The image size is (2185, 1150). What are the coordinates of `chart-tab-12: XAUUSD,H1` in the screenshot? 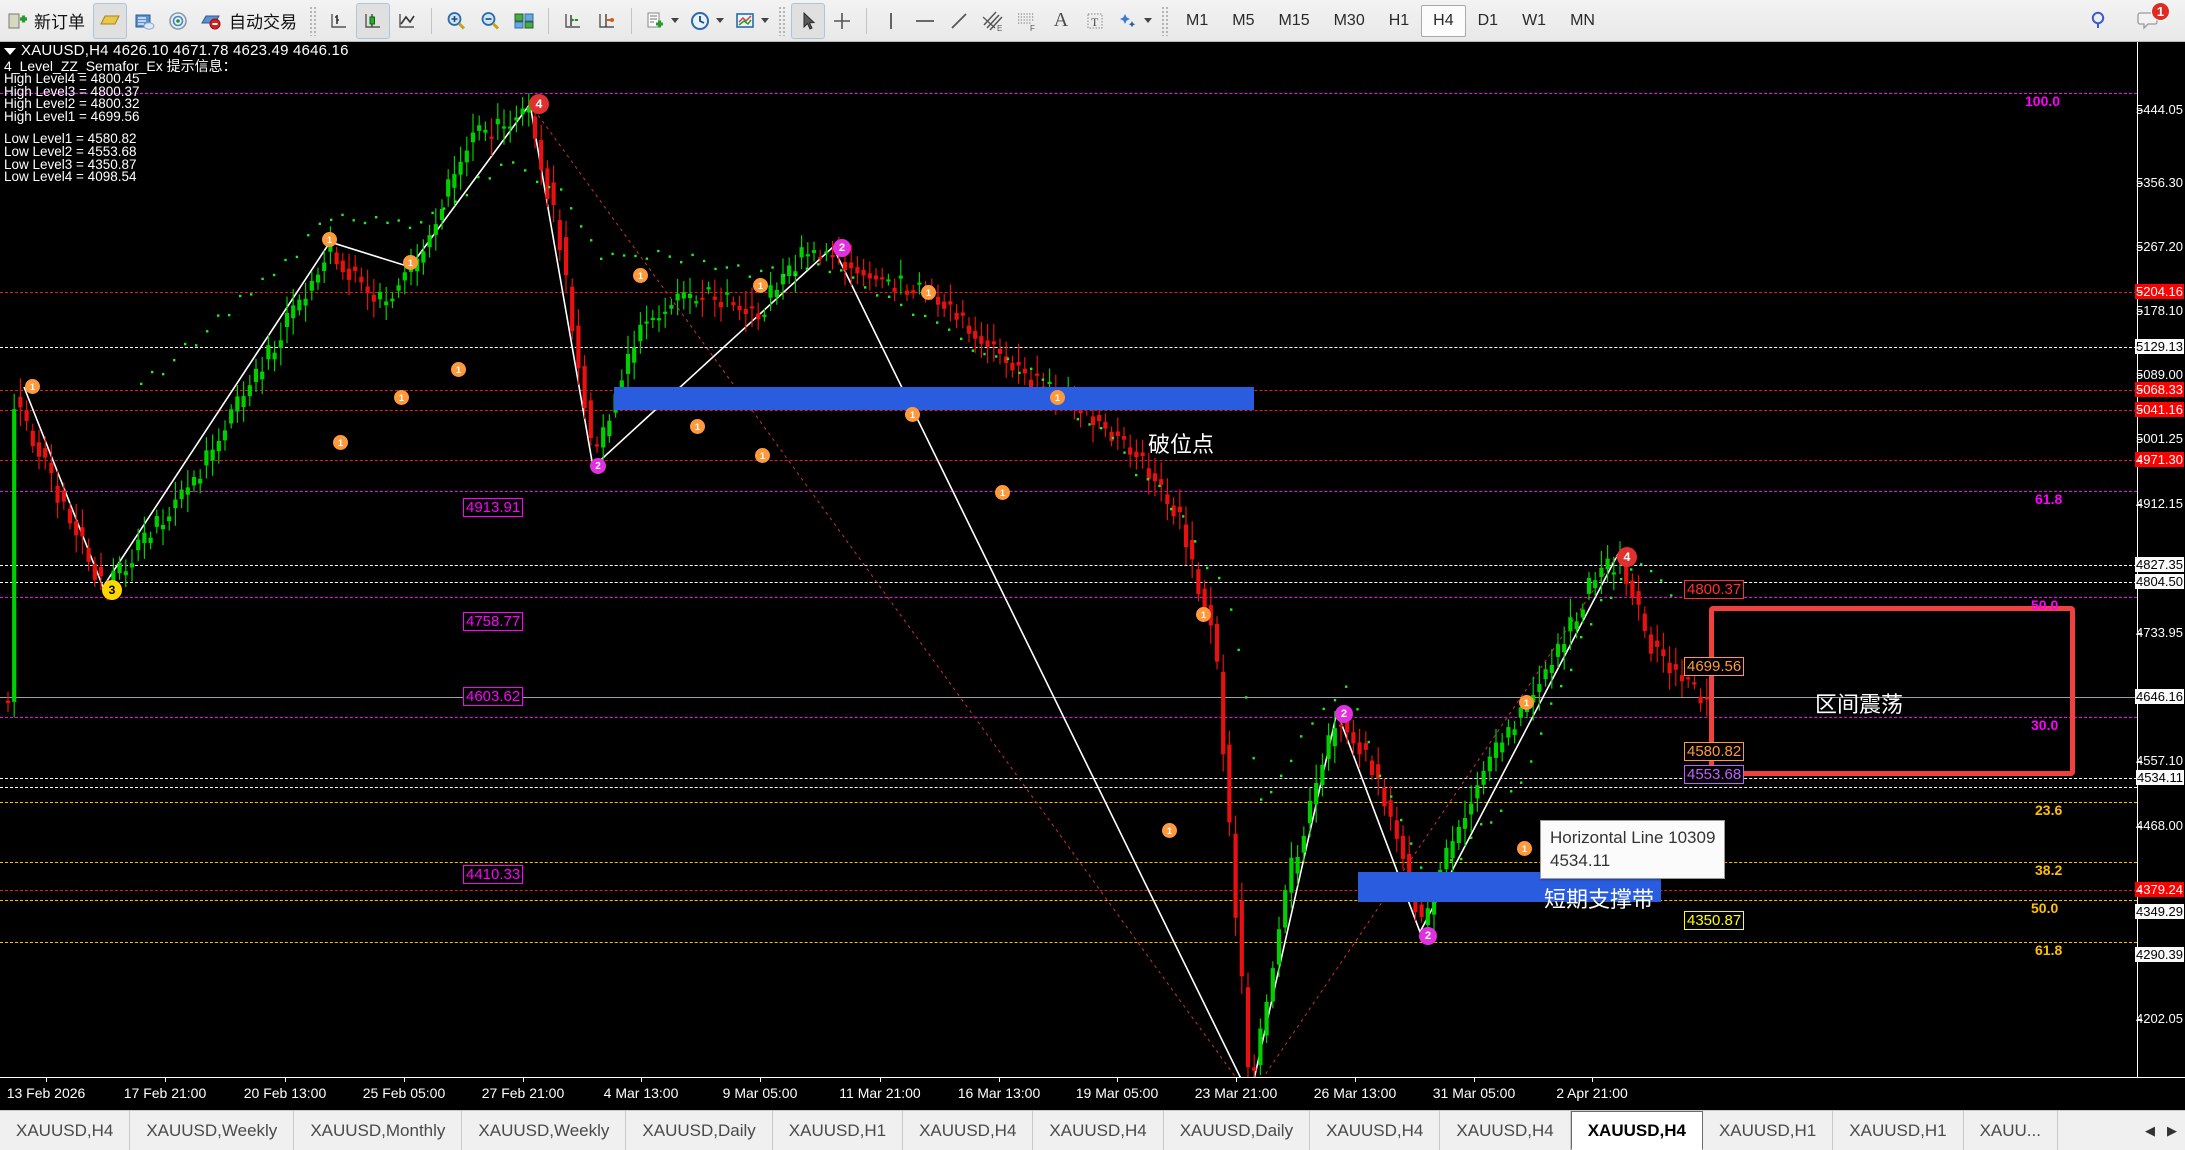 It's located at (1768, 1130).